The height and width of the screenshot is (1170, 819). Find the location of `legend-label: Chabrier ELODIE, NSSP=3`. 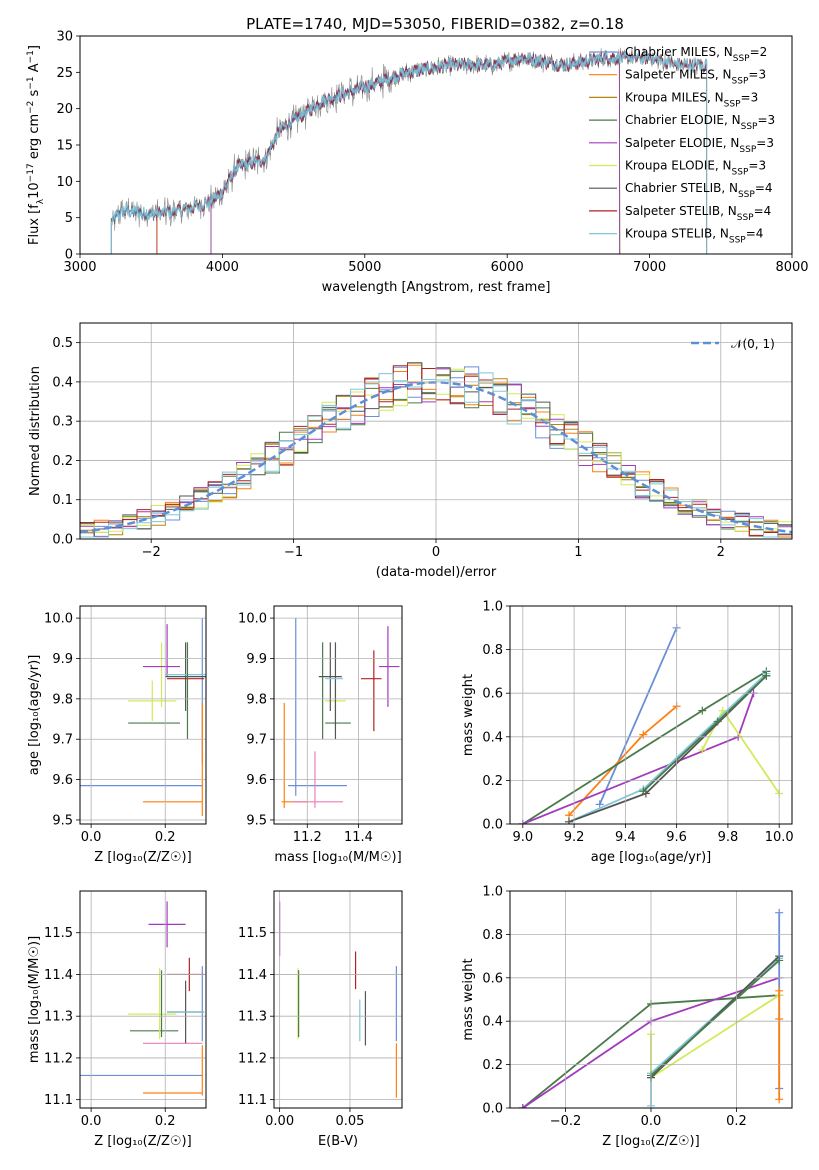

legend-label: Chabrier ELODIE, NSSP=3 is located at coordinates (700, 122).